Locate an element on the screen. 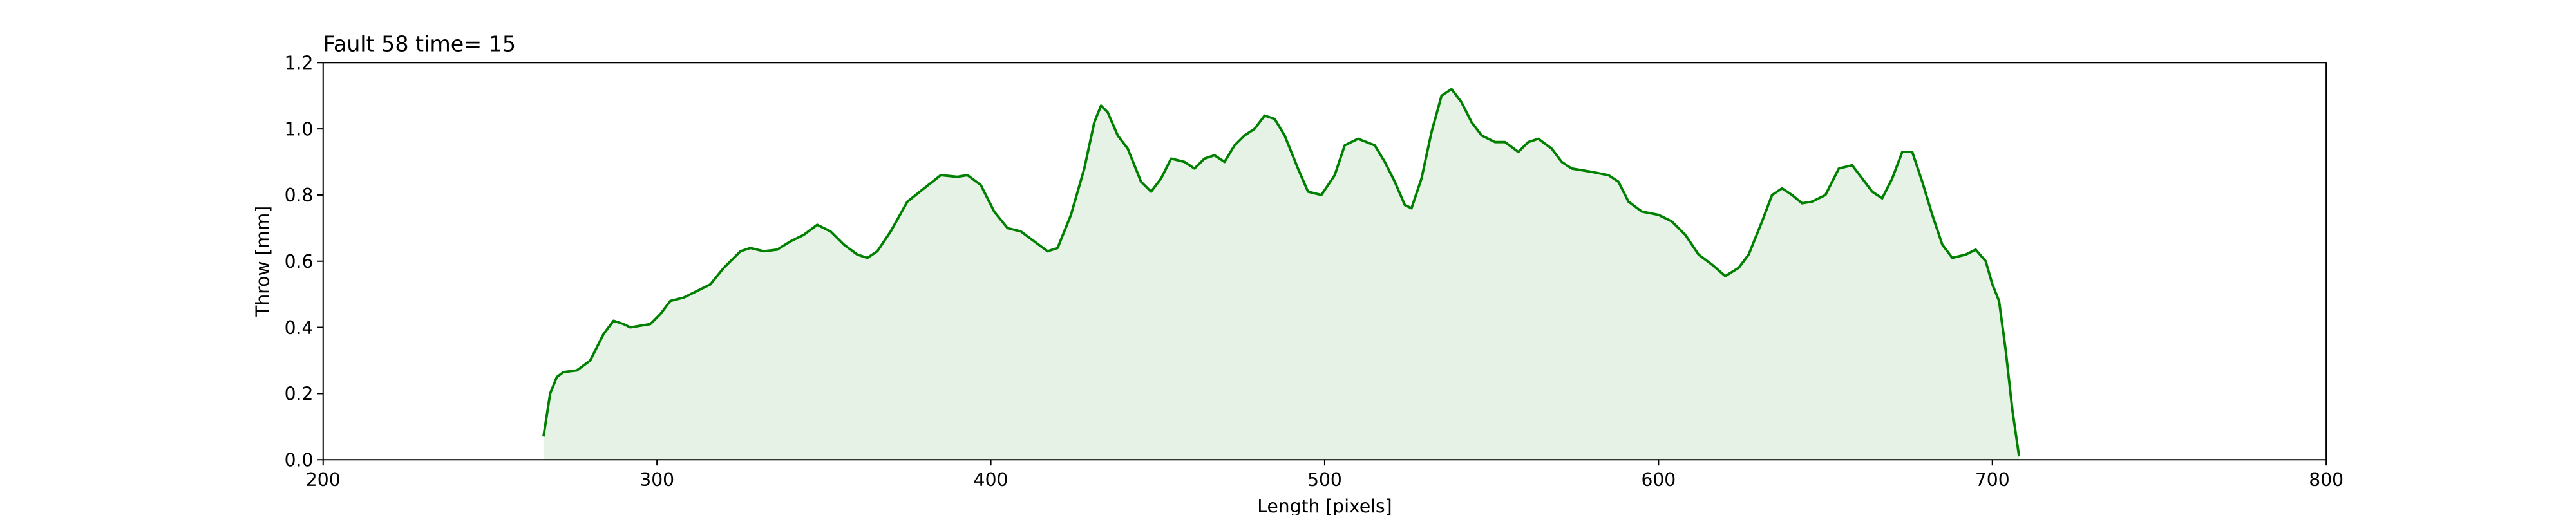 This screenshot has height=515, width=2576. x-tick-label: 400 is located at coordinates (991, 480).